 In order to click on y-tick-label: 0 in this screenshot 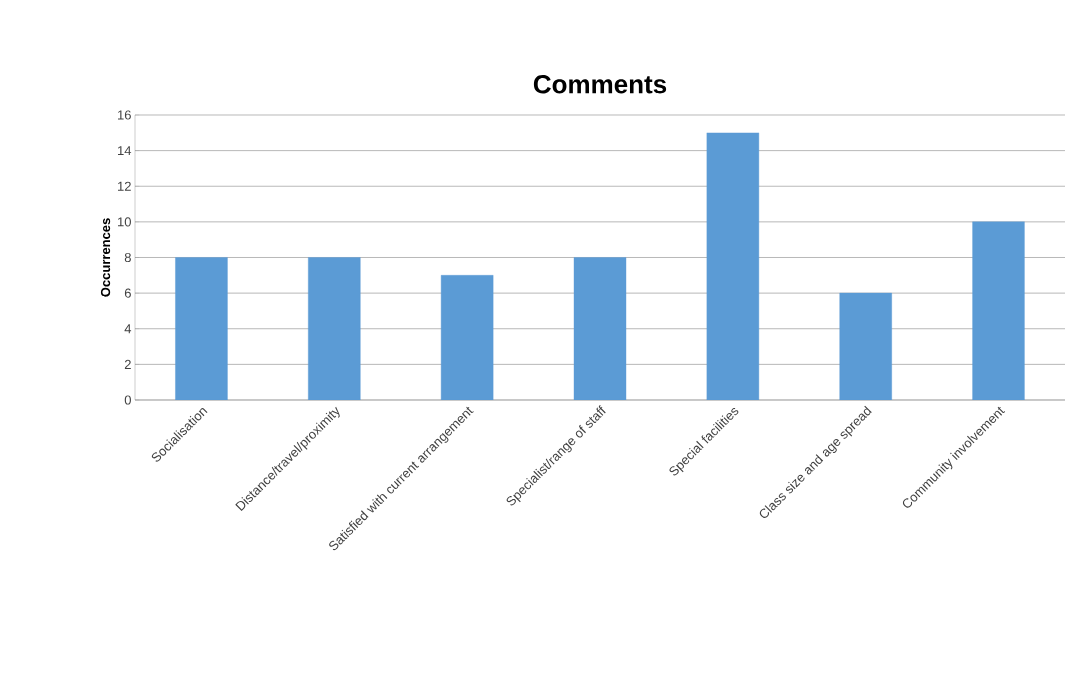, I will do `click(127, 400)`.